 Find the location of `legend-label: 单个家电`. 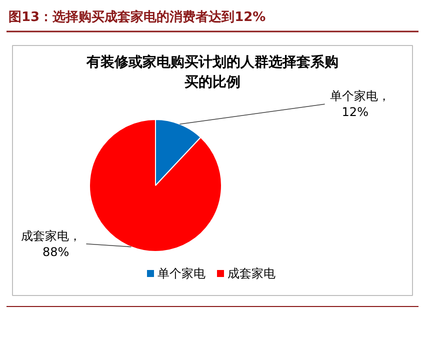

legend-label: 单个家电 is located at coordinates (182, 273).